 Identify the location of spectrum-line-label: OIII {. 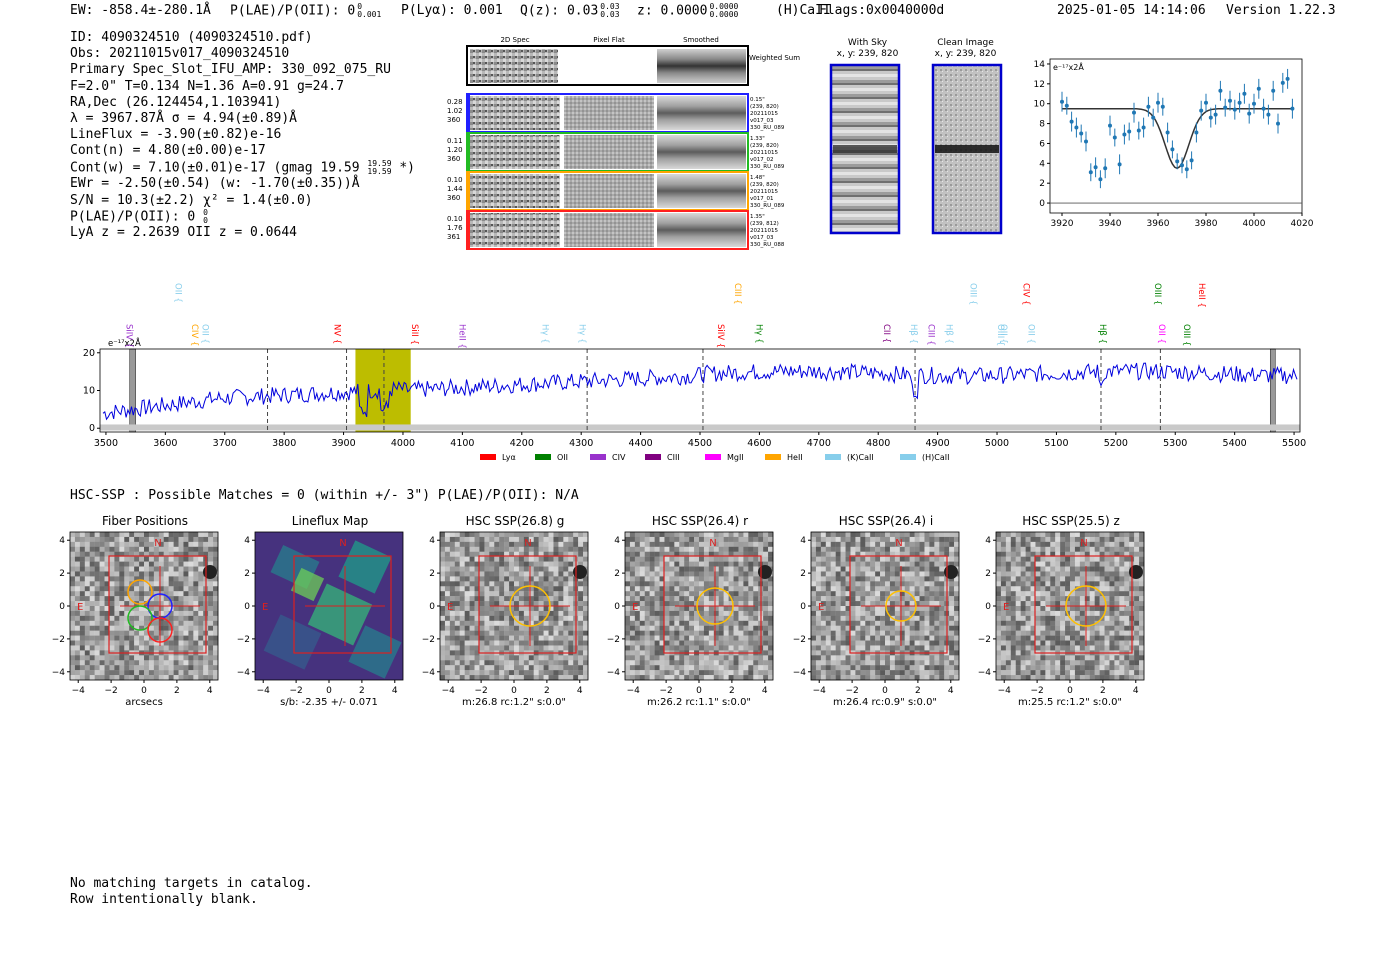
(1157, 294).